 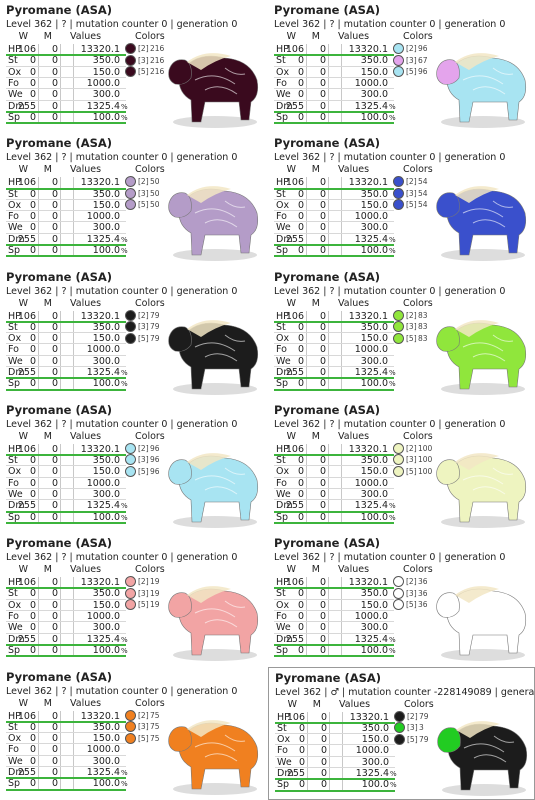 What do you see at coordinates (423, 48) in the screenshot?
I see `color-id: 96` at bounding box center [423, 48].